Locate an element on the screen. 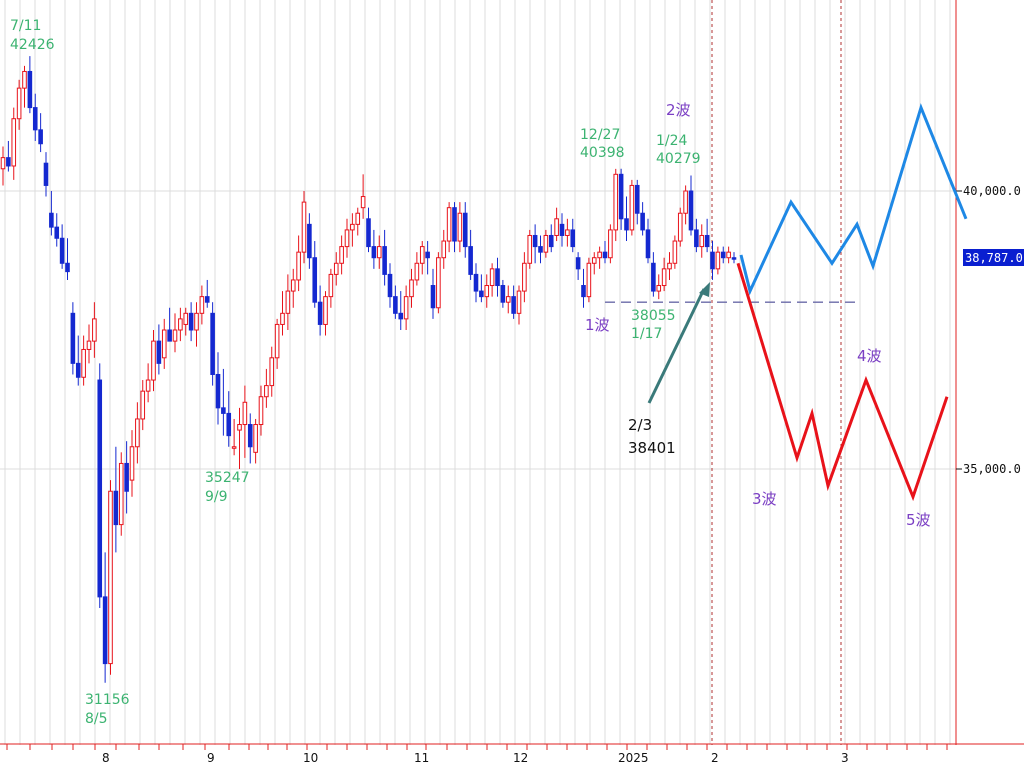  y-tick-label-35000: 35,000.0 is located at coordinates (992, 469).